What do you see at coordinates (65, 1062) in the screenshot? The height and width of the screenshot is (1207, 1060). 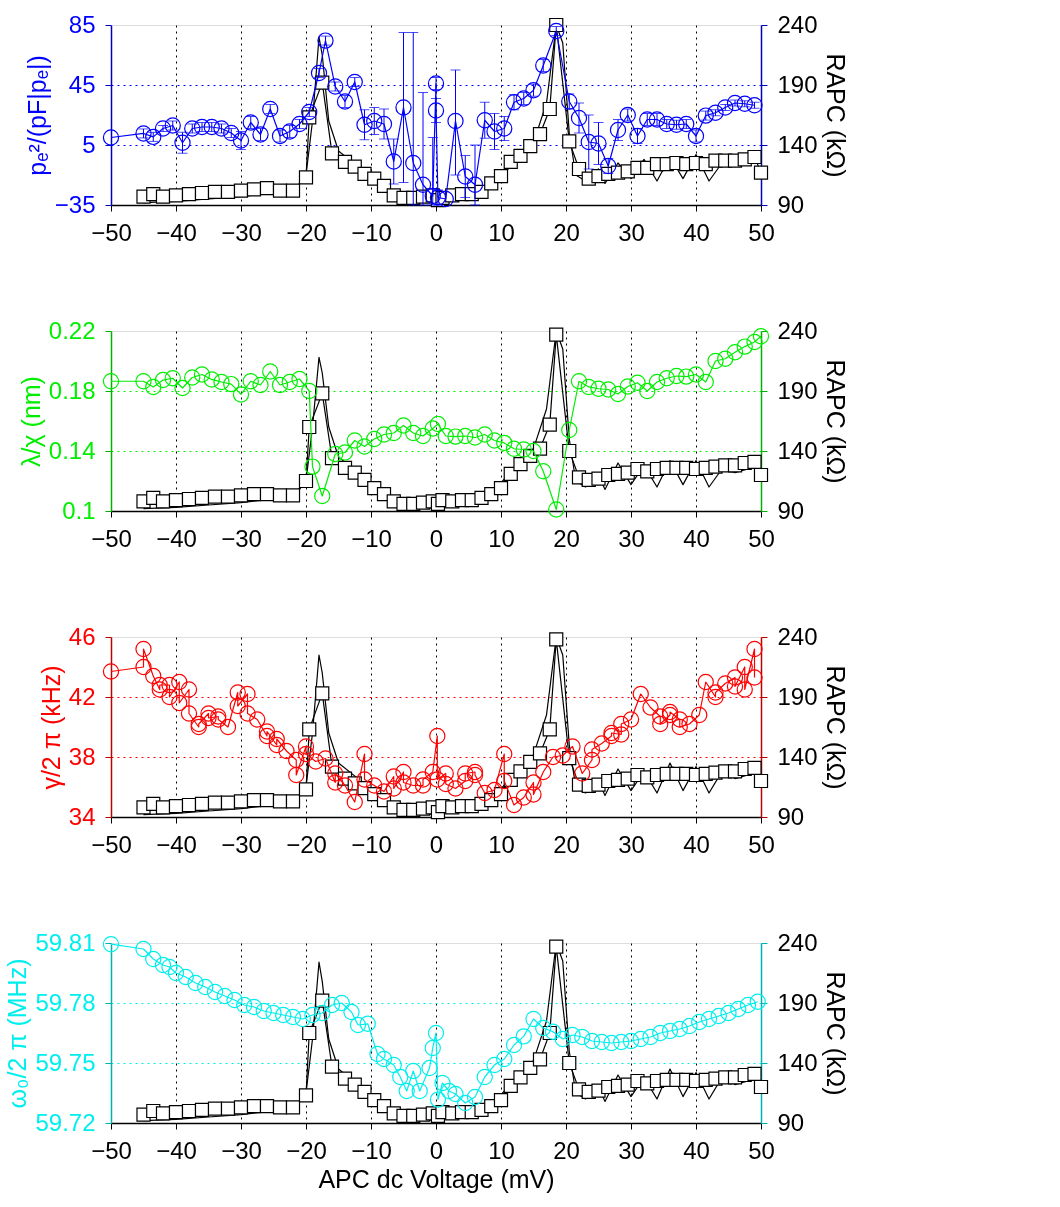 I see `y-tick-label: 59.75` at bounding box center [65, 1062].